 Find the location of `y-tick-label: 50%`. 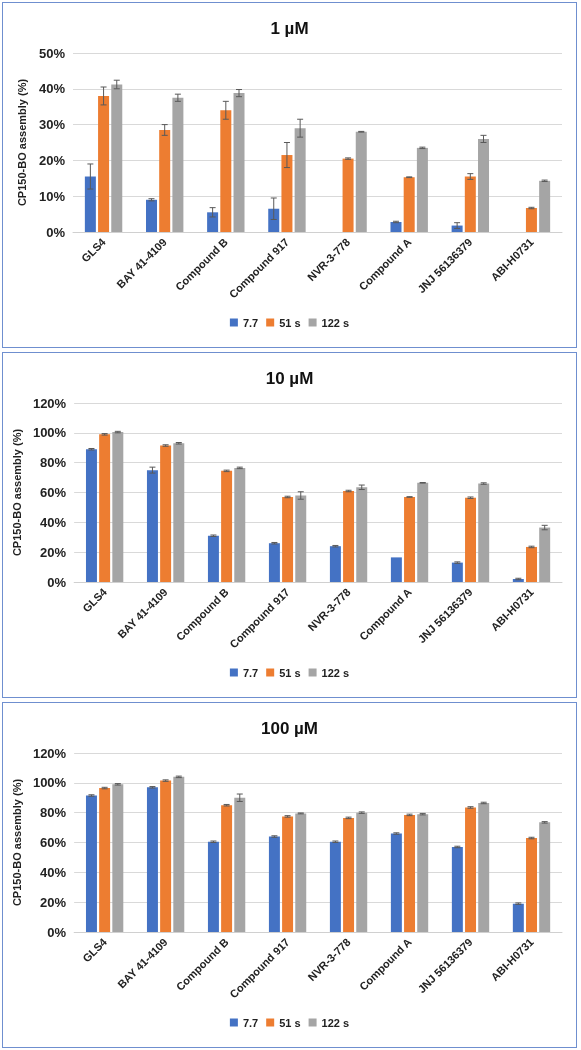

y-tick-label: 50% is located at coordinates (52, 53).